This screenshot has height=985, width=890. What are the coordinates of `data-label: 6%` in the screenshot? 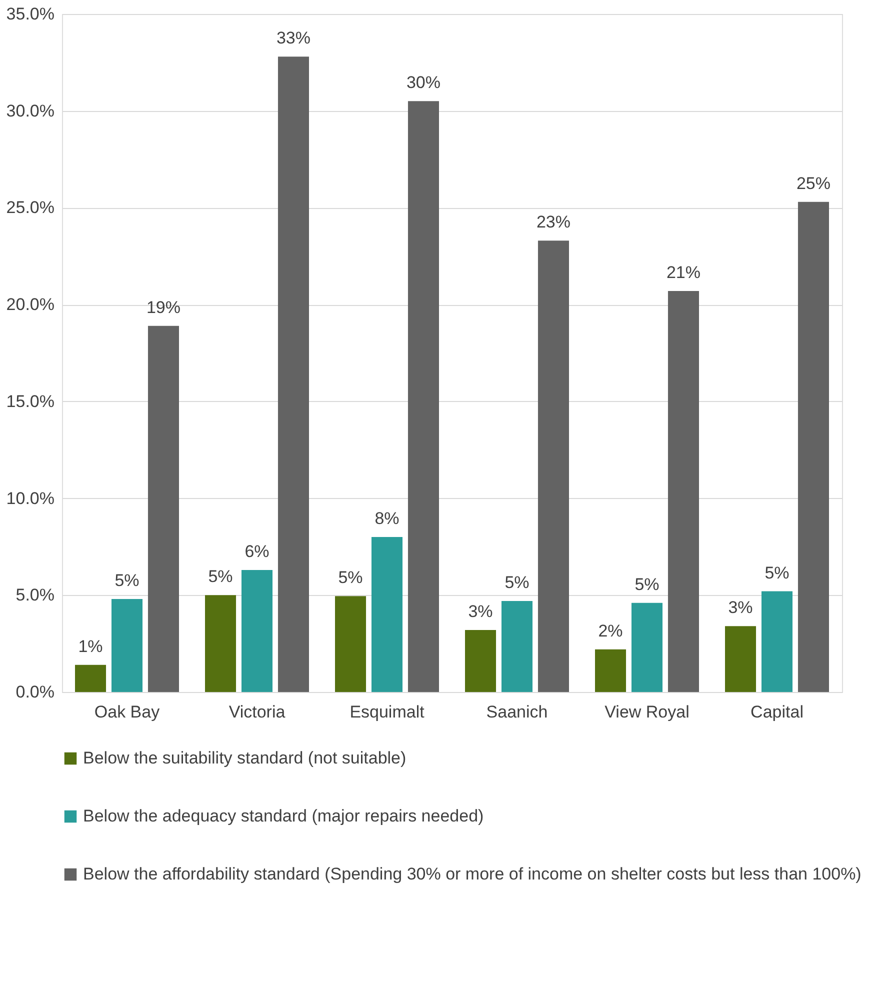 It's located at (257, 551).